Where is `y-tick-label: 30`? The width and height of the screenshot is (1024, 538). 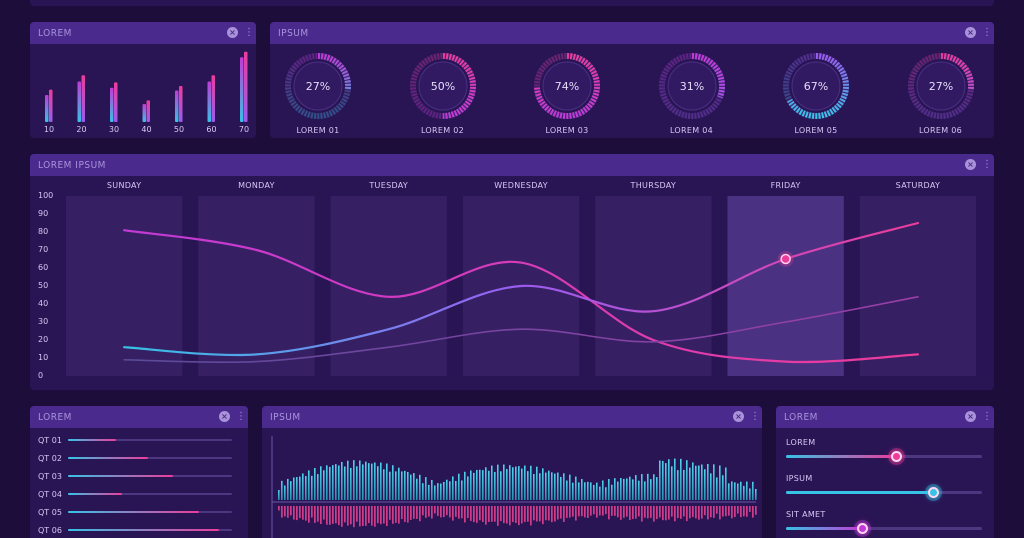 y-tick-label: 30 is located at coordinates (43, 321).